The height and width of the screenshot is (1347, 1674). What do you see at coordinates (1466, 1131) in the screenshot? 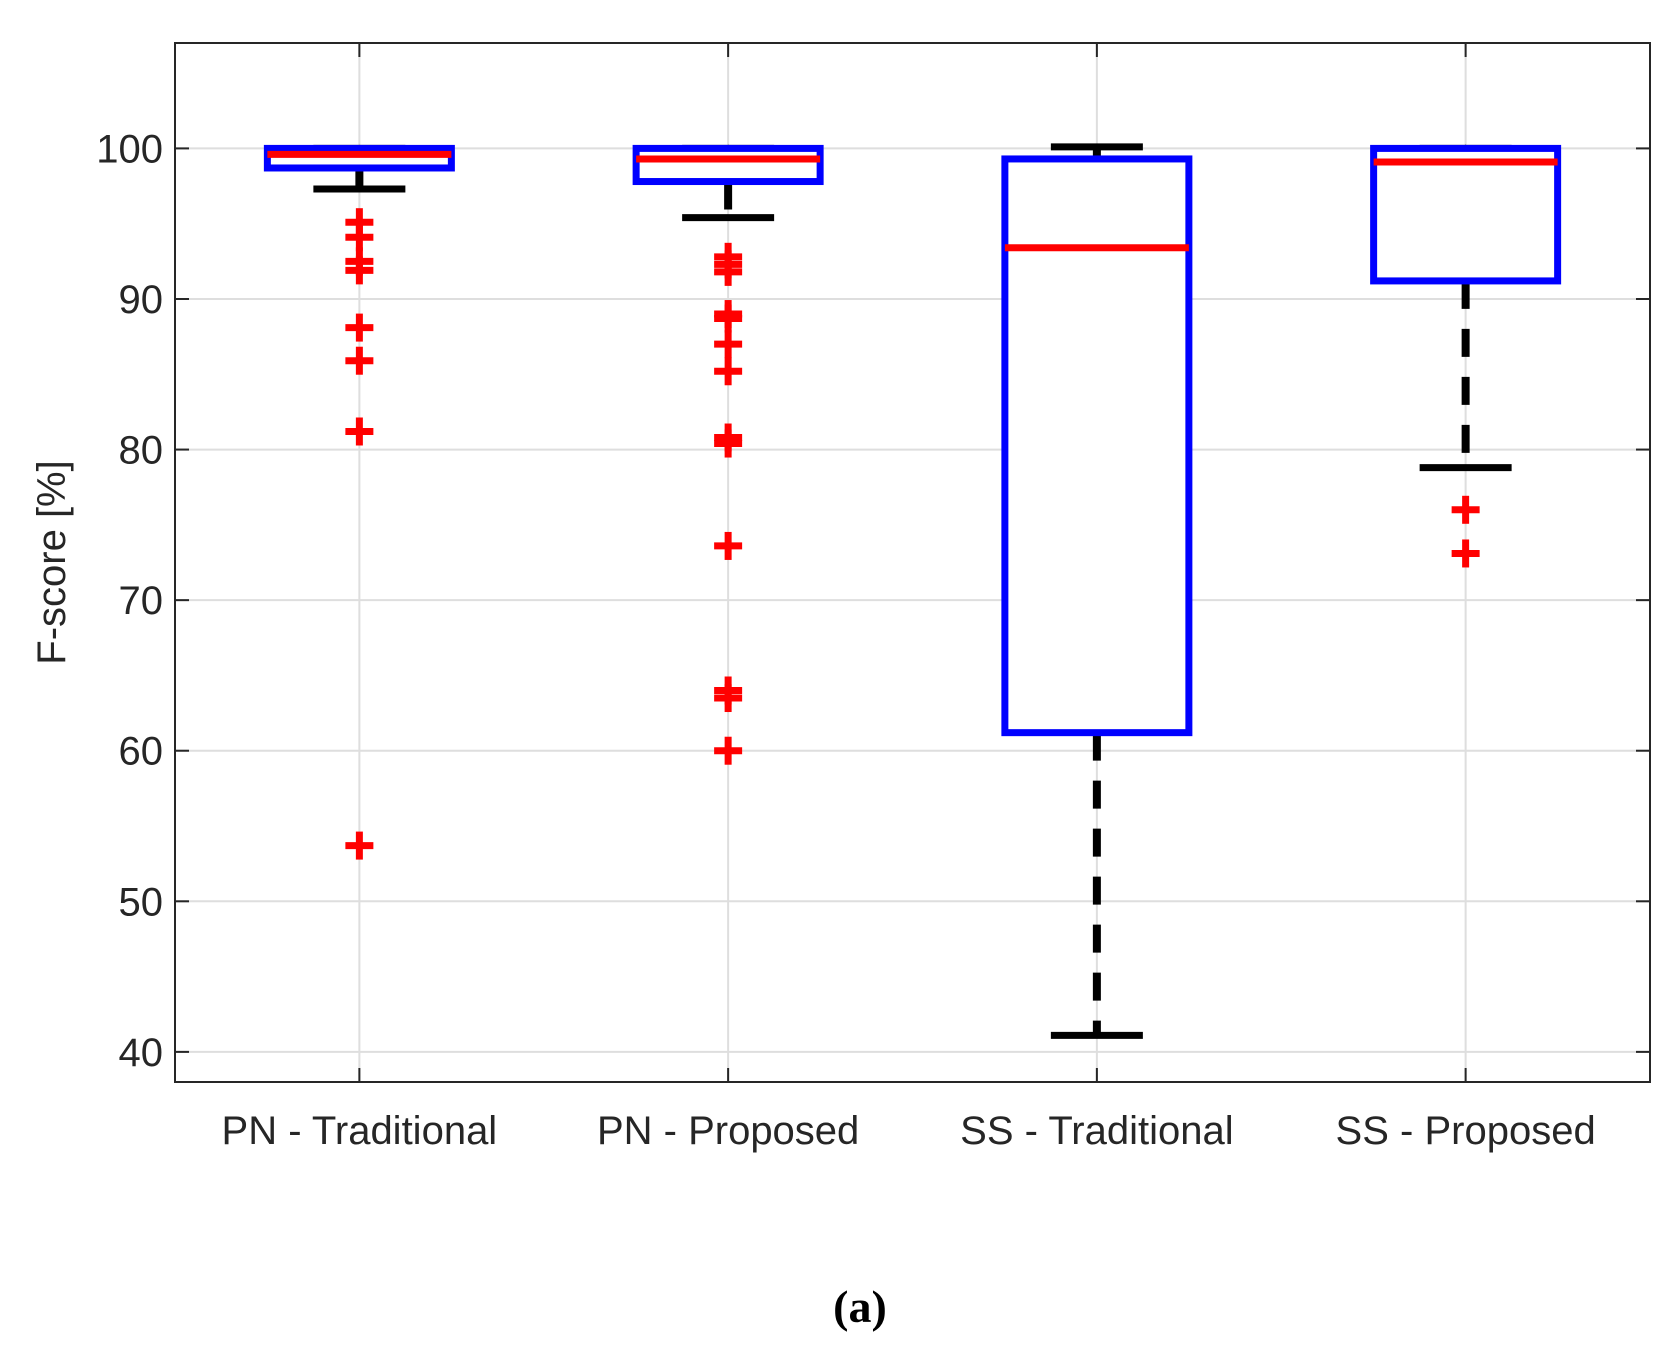
I see `x-tick-label-4: SS - Proposed` at bounding box center [1466, 1131].